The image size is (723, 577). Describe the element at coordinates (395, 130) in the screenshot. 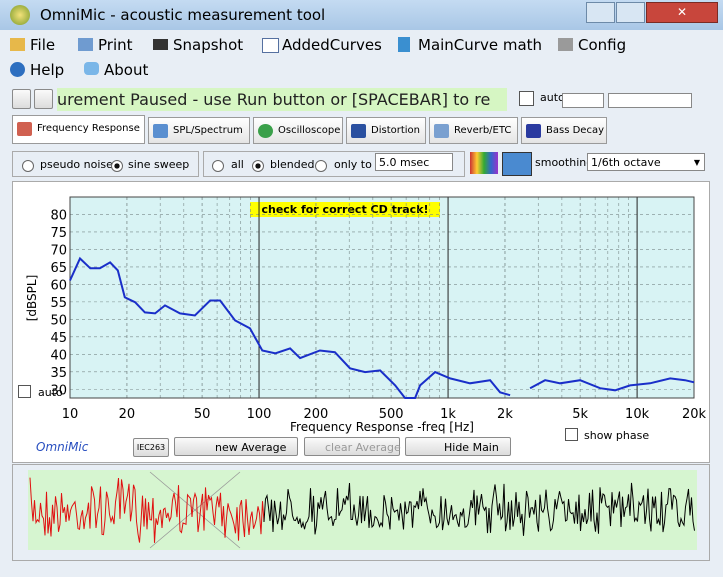

I see `tab-label: Distortion` at that location.